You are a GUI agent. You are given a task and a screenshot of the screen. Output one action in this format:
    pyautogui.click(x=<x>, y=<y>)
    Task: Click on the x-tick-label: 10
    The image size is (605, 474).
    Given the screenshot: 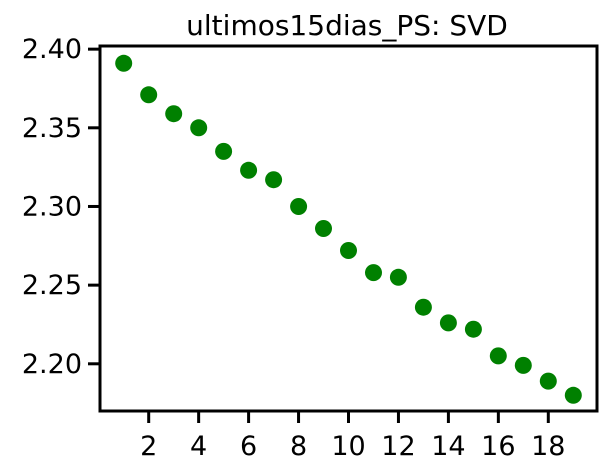 What is the action you would take?
    pyautogui.click(x=348, y=446)
    